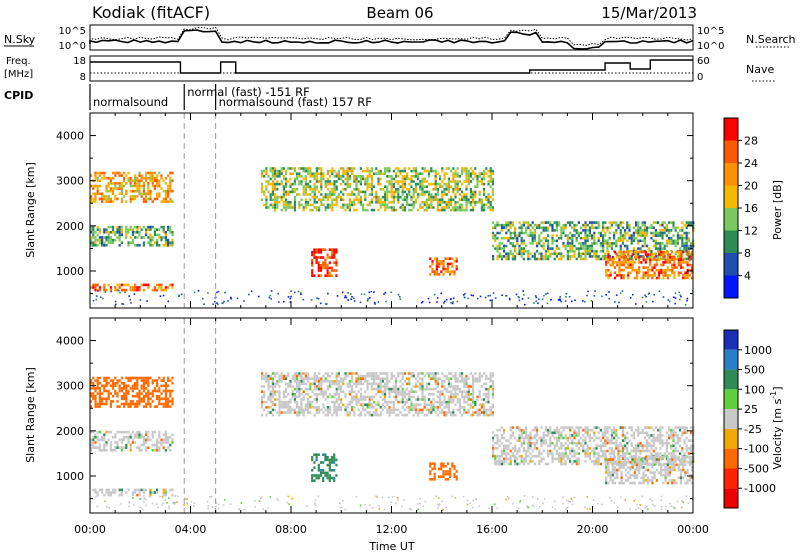 This screenshot has height=558, width=800. I want to click on nave-tick-top: 60, so click(703, 61).